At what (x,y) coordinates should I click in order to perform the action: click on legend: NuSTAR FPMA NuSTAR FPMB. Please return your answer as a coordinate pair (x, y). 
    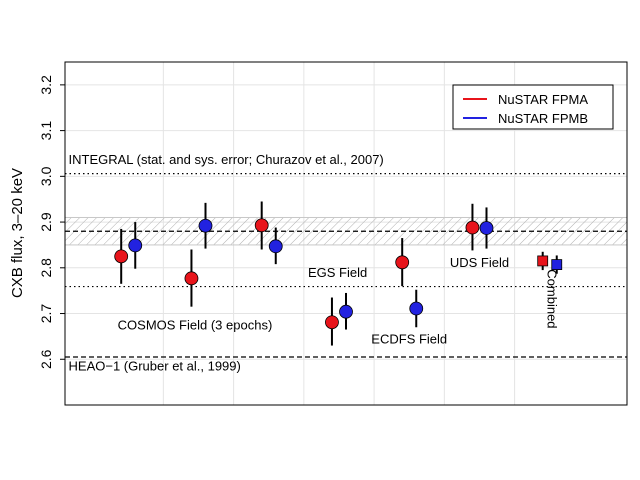
    Looking at the image, I should click on (533, 107).